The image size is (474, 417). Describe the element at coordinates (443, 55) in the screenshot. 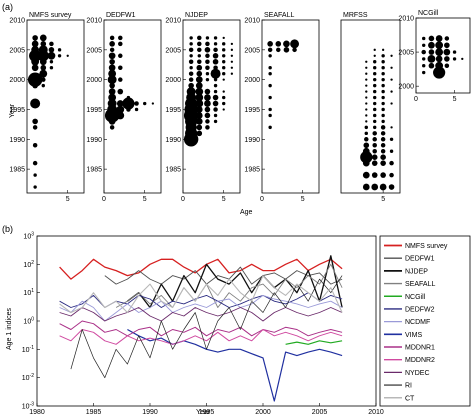

I see `panel-frame` at that location.